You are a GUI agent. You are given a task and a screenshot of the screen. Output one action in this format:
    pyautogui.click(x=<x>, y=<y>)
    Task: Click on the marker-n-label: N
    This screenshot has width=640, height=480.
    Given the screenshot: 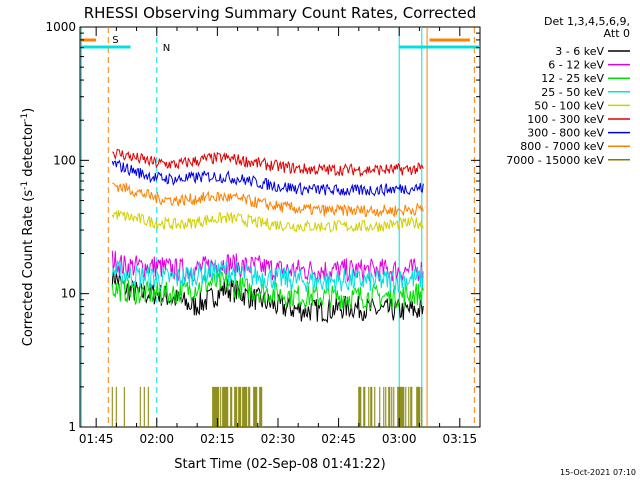 What is the action you would take?
    pyautogui.click(x=166, y=48)
    